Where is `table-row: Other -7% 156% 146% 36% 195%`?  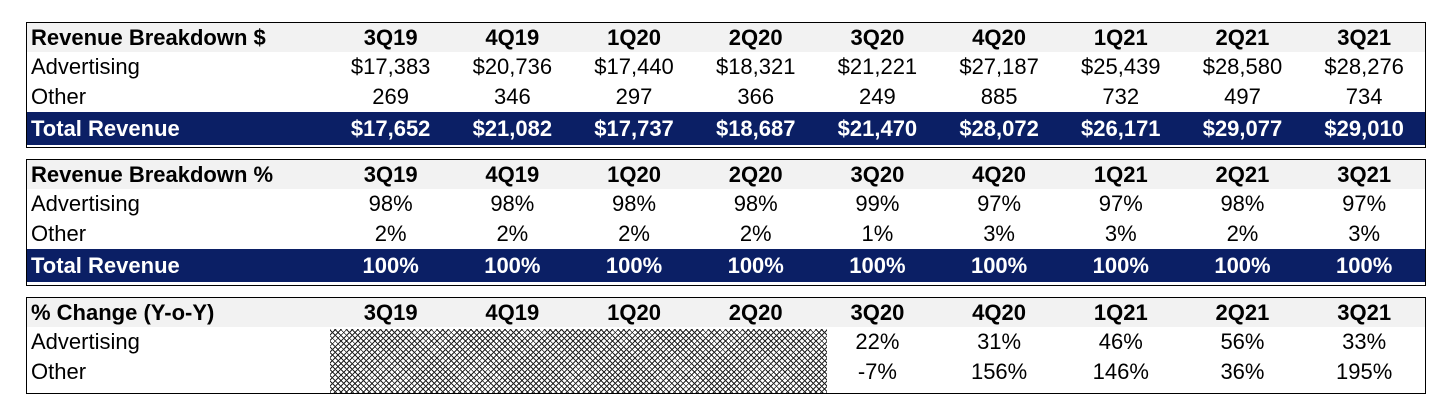
table-row: Other -7% 156% 146% 36% 195% is located at coordinates (726, 372).